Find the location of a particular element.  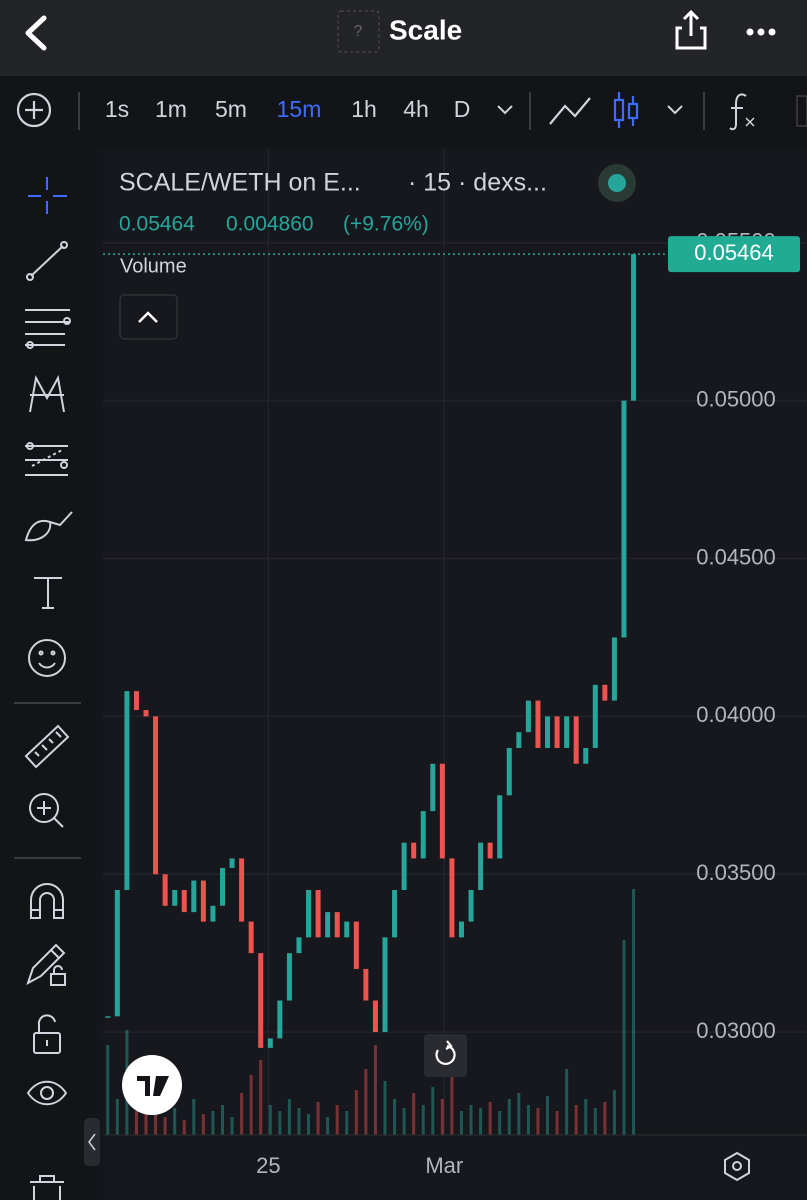

y-tick-label: 0.04000 is located at coordinates (736, 714).